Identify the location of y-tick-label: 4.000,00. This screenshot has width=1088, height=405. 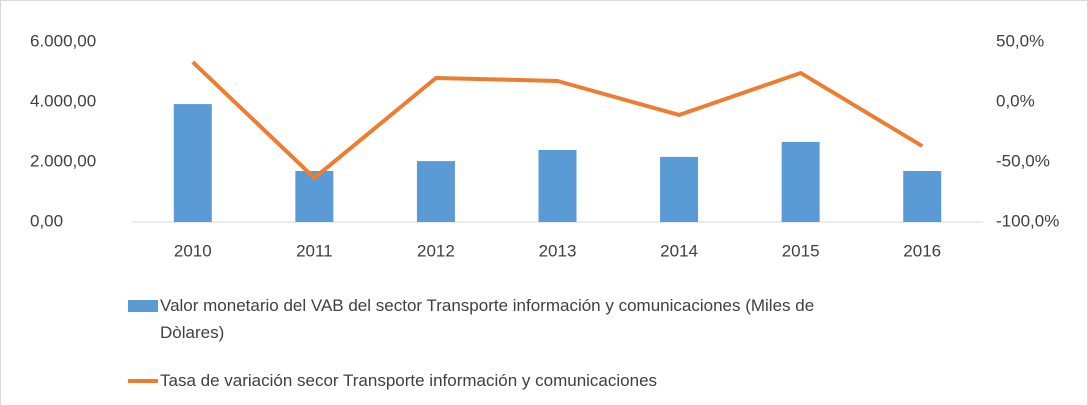
(63, 100).